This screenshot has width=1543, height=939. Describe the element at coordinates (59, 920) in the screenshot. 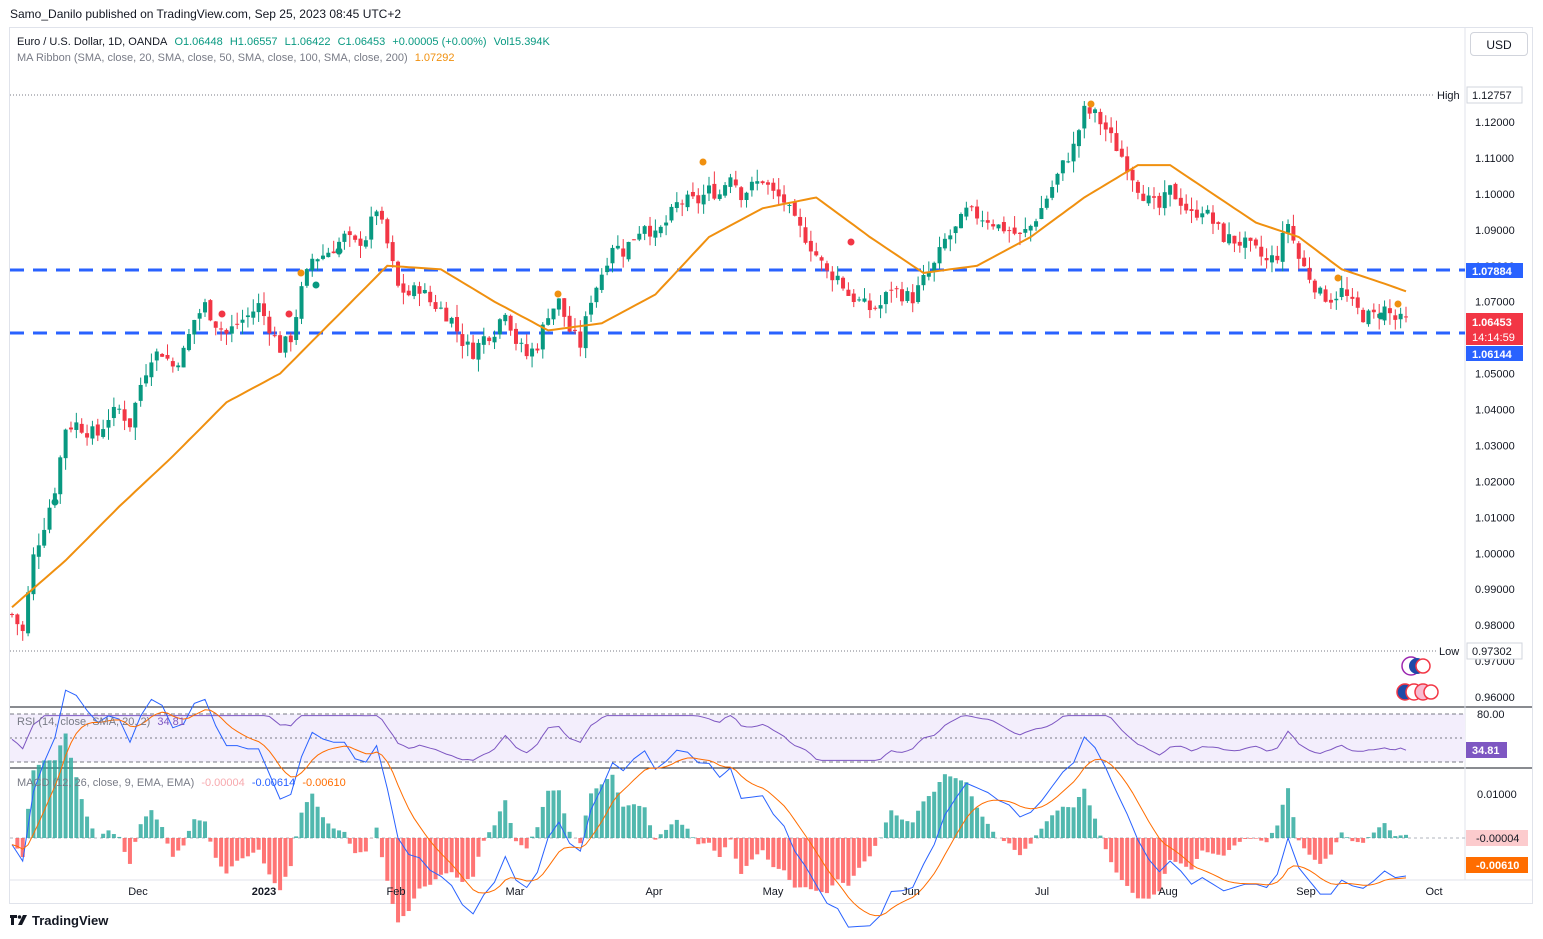

I see `brand-footer: TradingView` at that location.